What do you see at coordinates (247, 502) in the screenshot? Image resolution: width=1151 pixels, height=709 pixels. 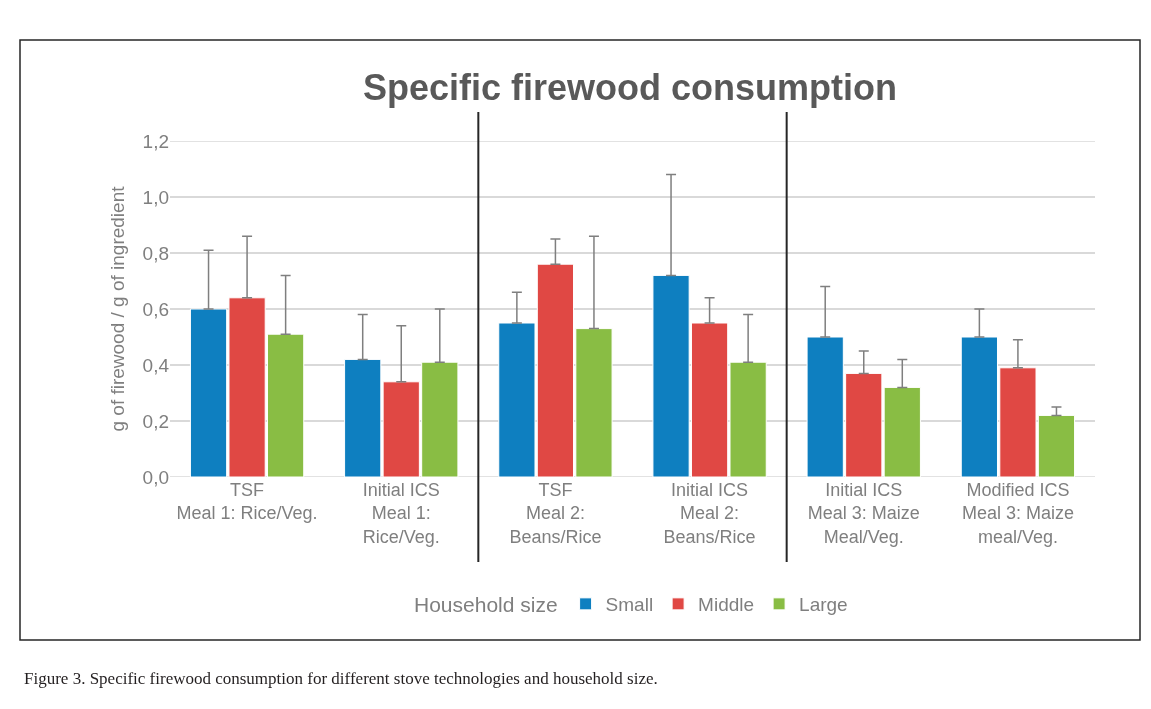 I see `x-tick-label: TSF Meal 1: Rice/Veg.` at bounding box center [247, 502].